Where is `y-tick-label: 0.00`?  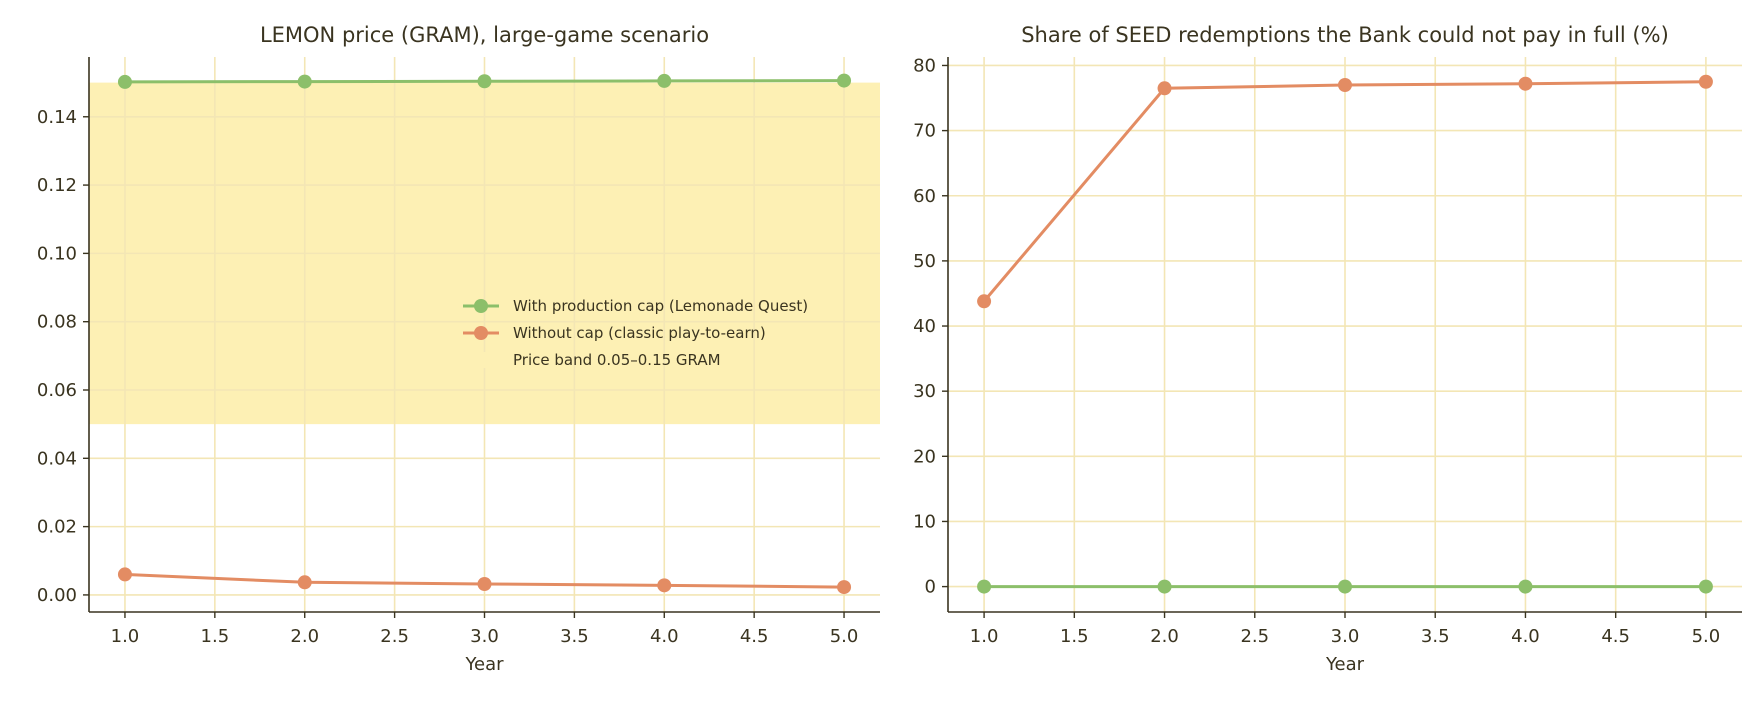
y-tick-label: 0.00 is located at coordinates (57, 595).